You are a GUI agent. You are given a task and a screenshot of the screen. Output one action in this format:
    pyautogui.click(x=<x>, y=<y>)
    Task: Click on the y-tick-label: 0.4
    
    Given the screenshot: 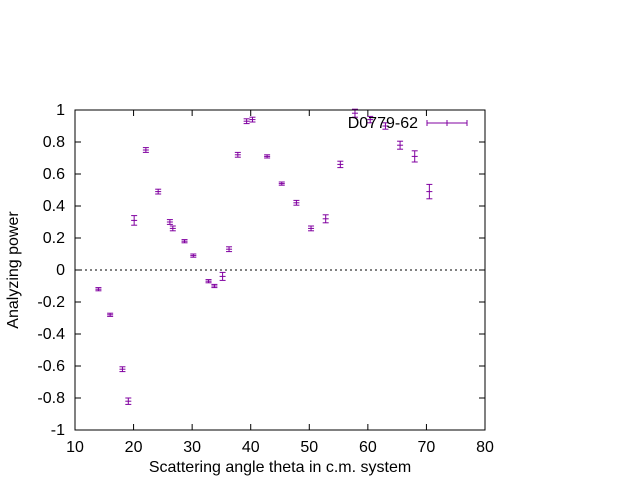 What is the action you would take?
    pyautogui.click(x=54, y=206)
    